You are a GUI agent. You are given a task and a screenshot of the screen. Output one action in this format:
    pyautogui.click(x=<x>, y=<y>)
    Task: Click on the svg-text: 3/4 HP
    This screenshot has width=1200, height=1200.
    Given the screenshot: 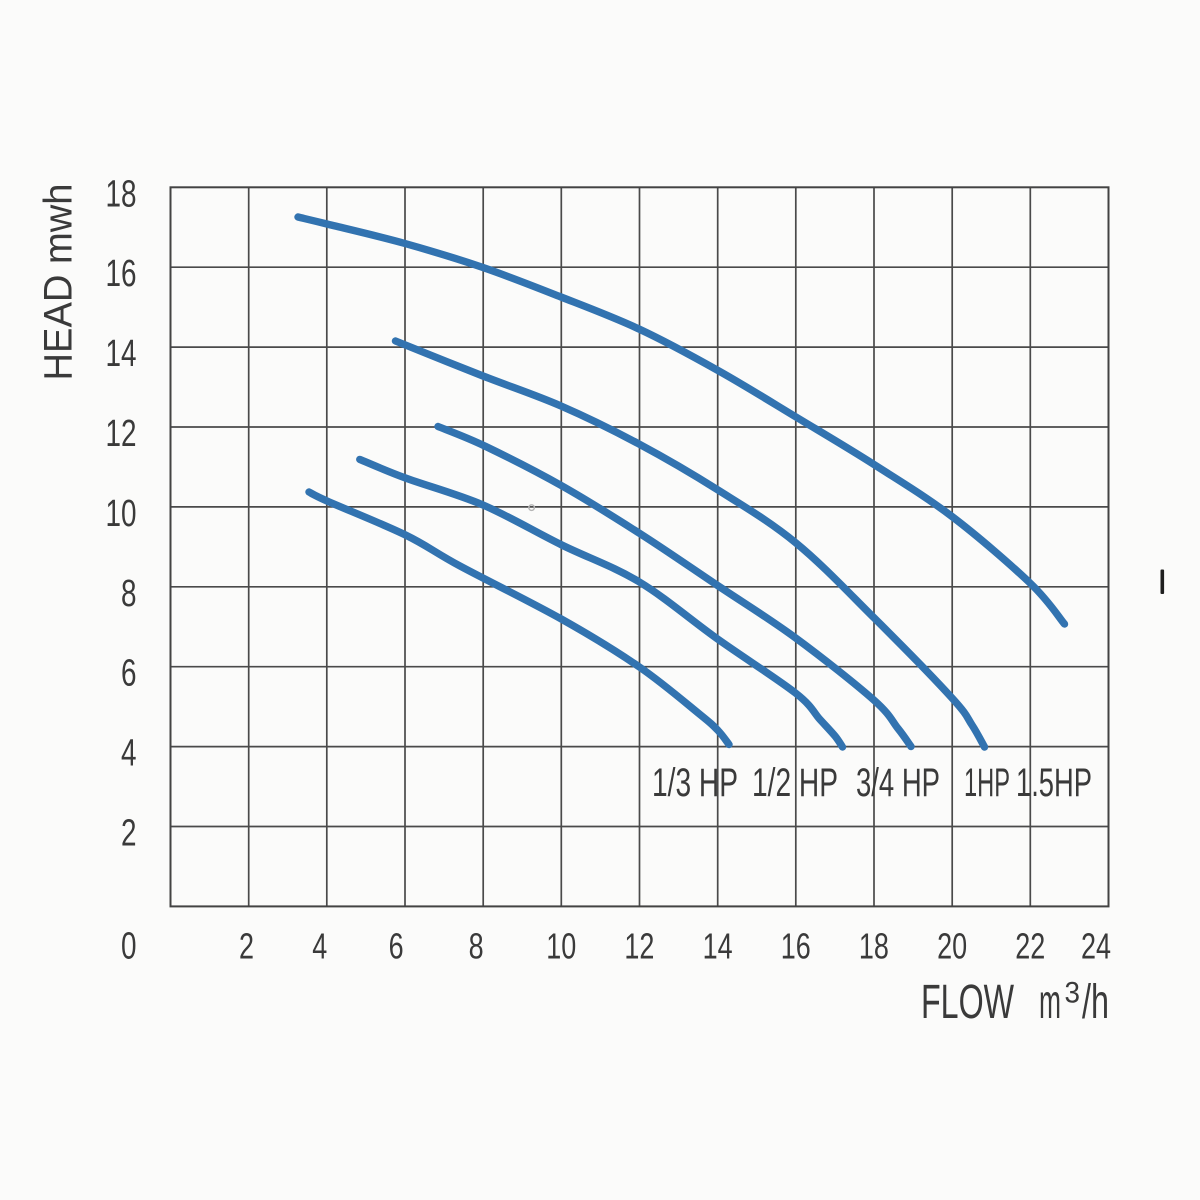 What is the action you would take?
    pyautogui.click(x=898, y=783)
    